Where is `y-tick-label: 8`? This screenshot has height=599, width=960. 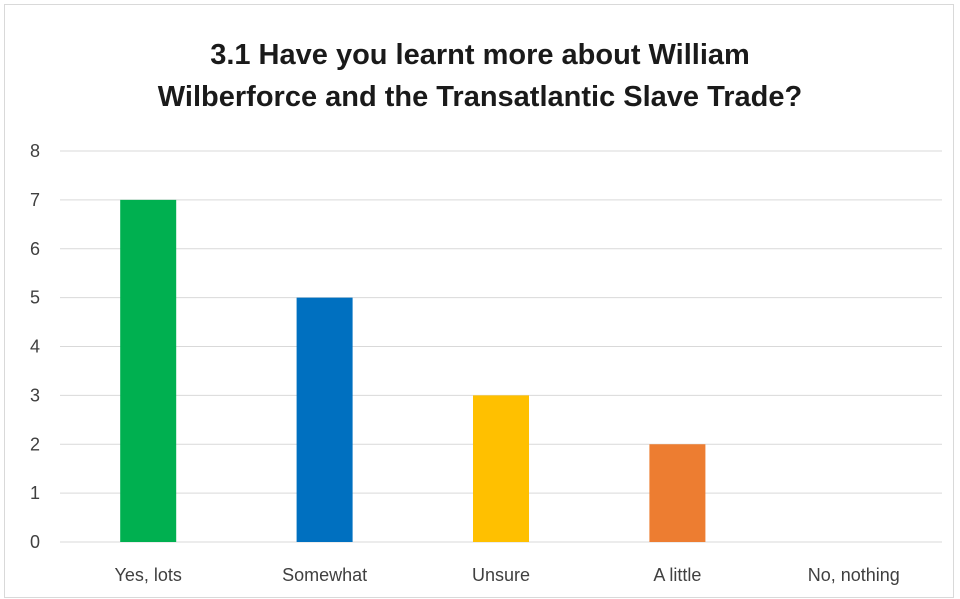 y-tick-label: 8 is located at coordinates (35, 151).